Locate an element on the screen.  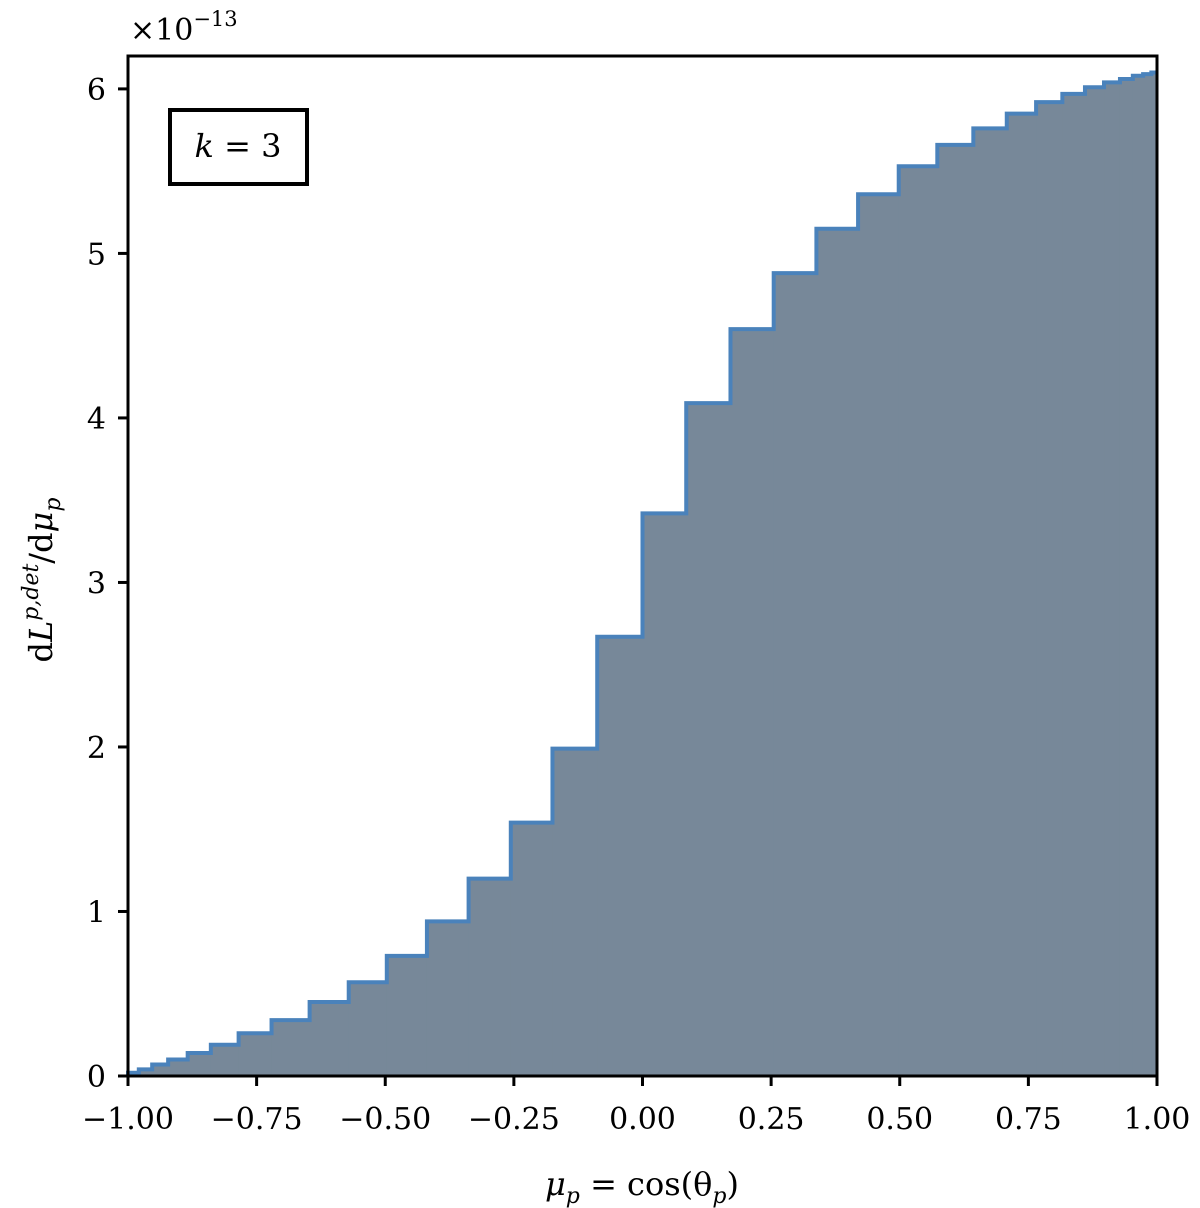
y-tick-label: 4 is located at coordinates (96, 419).